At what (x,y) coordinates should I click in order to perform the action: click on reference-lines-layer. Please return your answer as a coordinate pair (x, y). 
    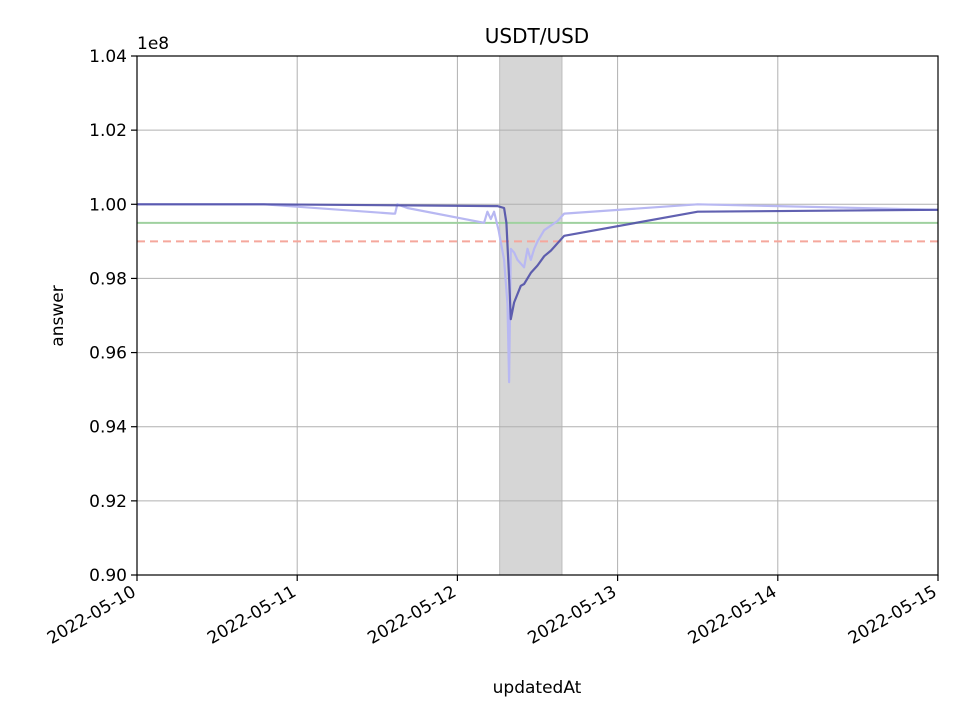
    Looking at the image, I should click on (537, 232).